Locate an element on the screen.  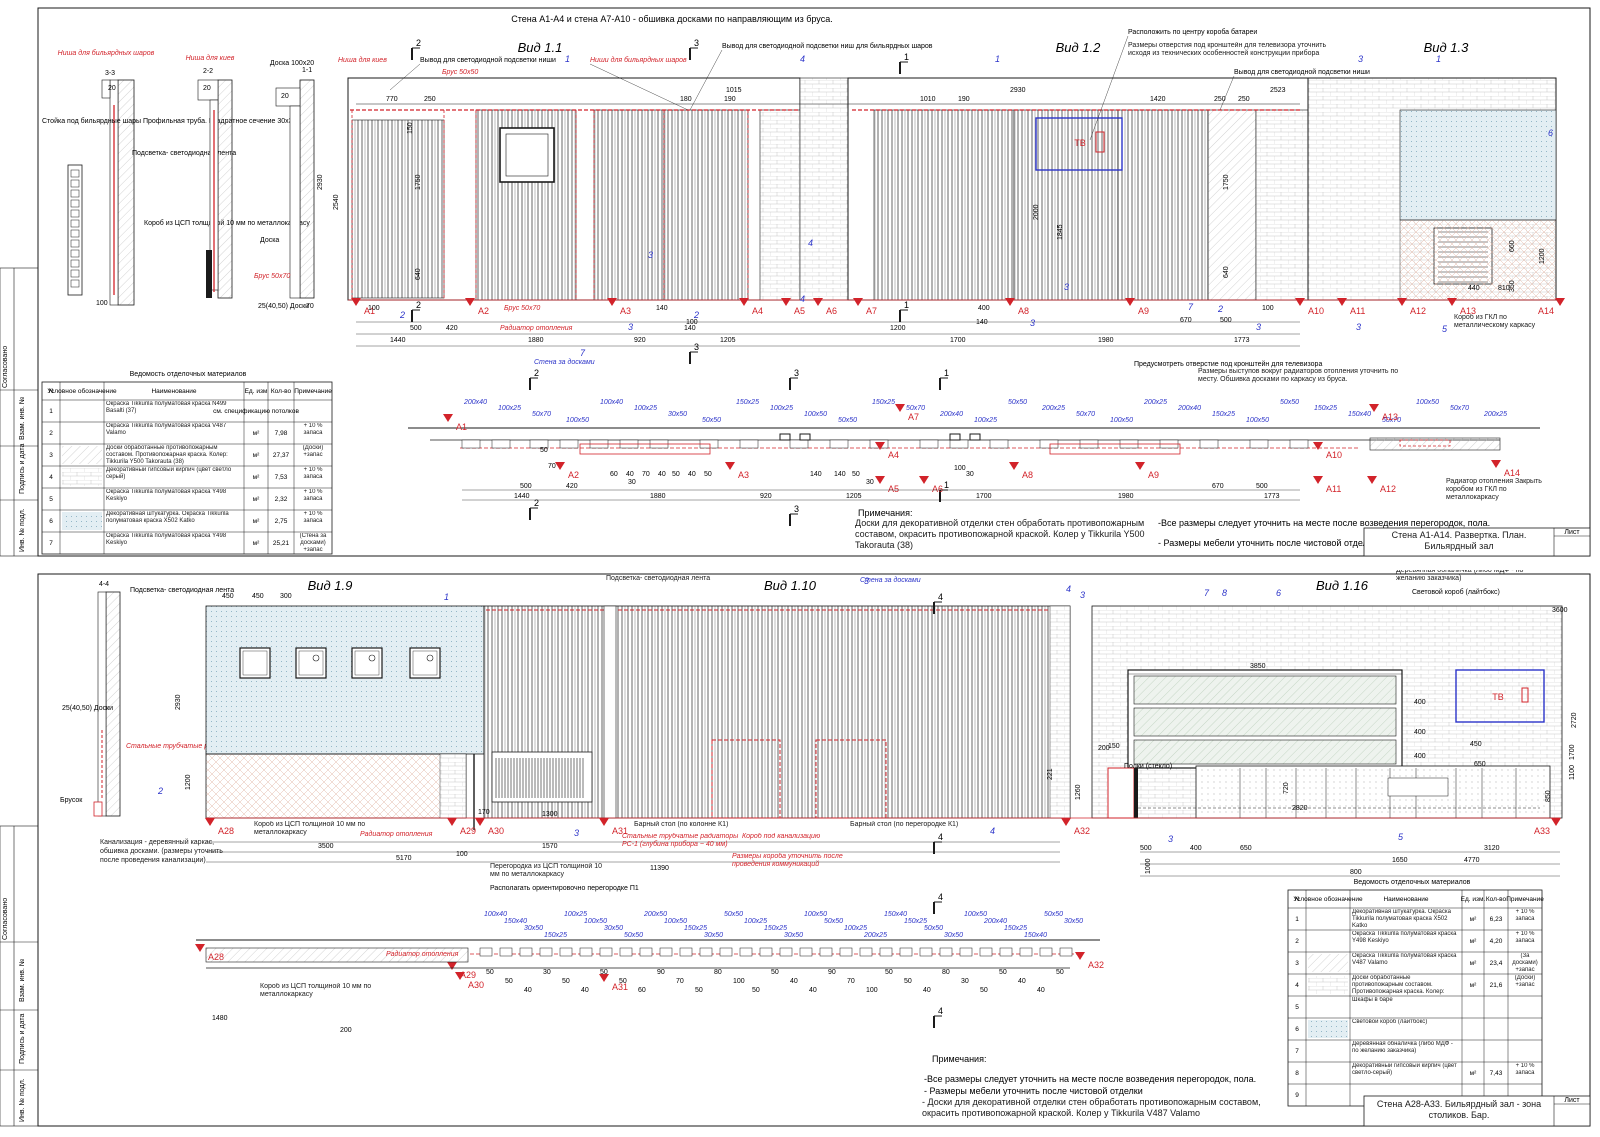
section-cut: 1 is located at coordinates (944, 379).